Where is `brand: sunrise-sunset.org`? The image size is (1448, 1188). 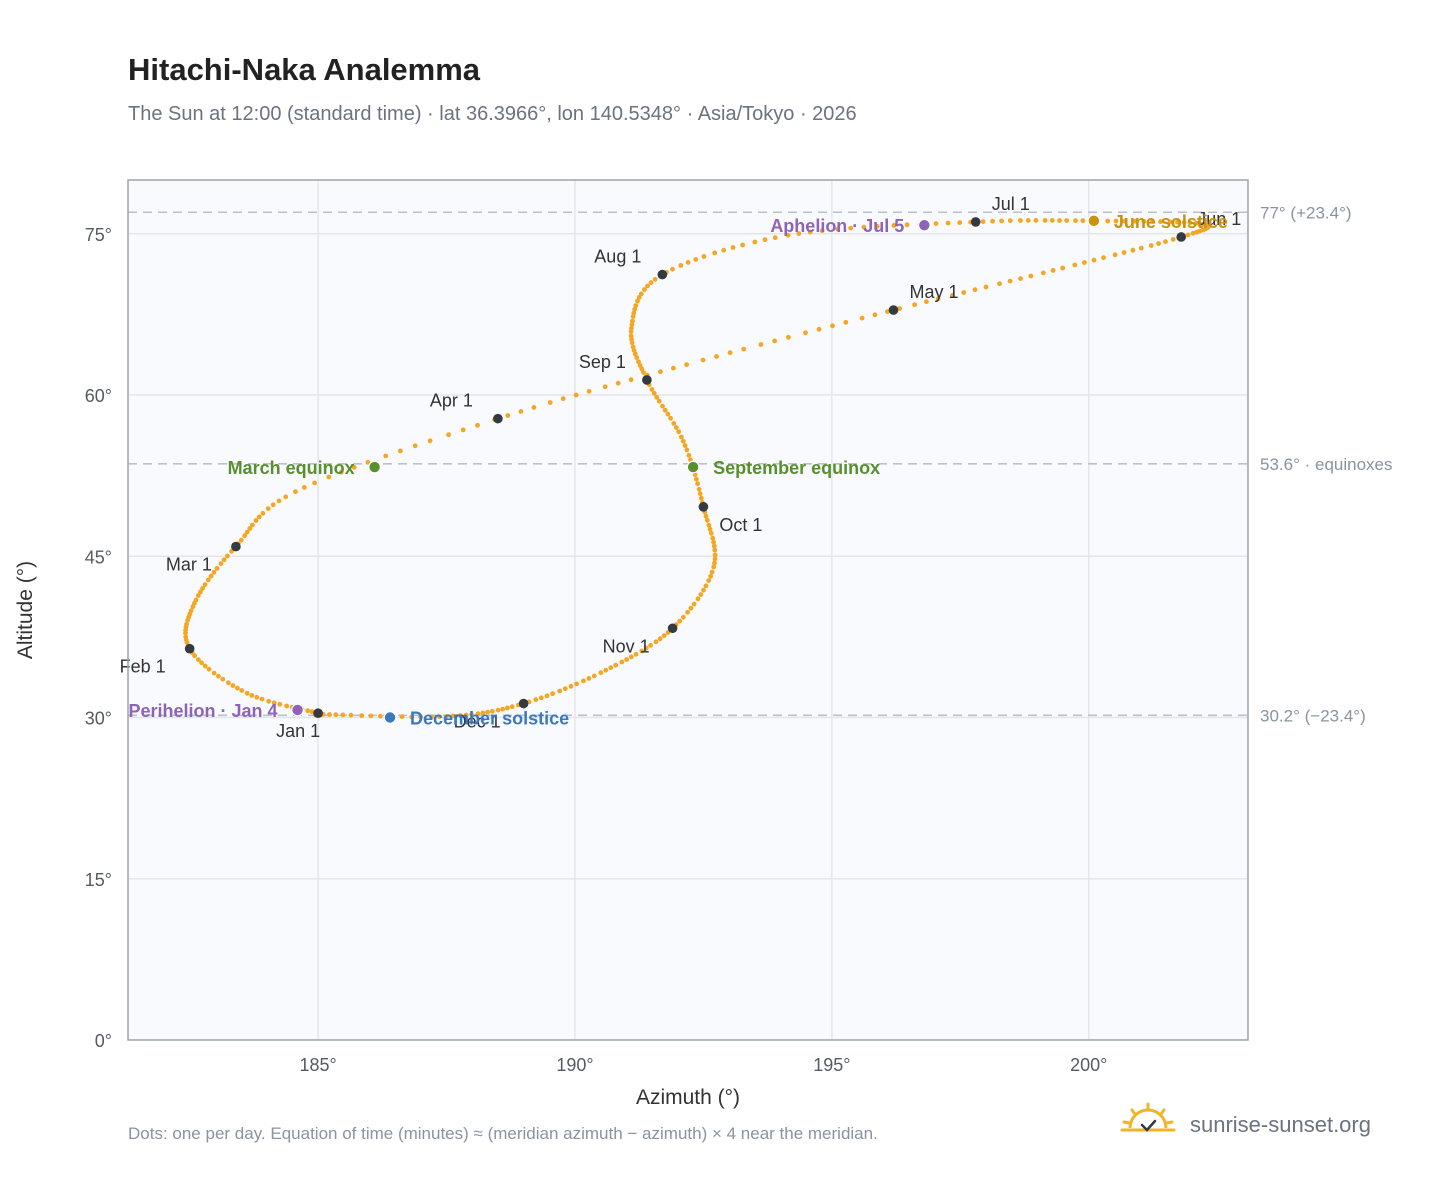 brand: sunrise-sunset.org is located at coordinates (1255, 1124).